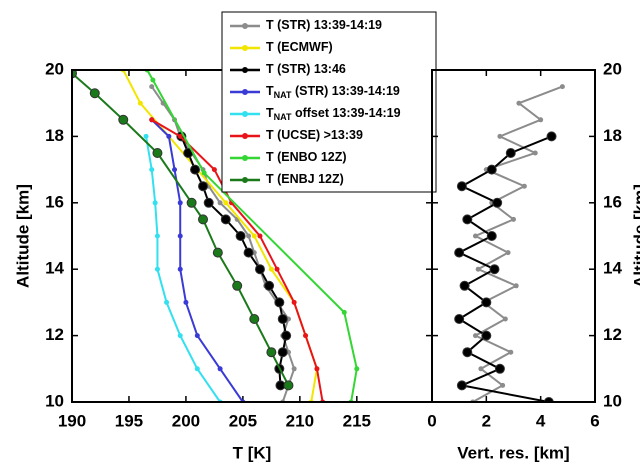 This screenshot has height=466, width=640. I want to click on y-tick-label: 10, so click(612, 400).